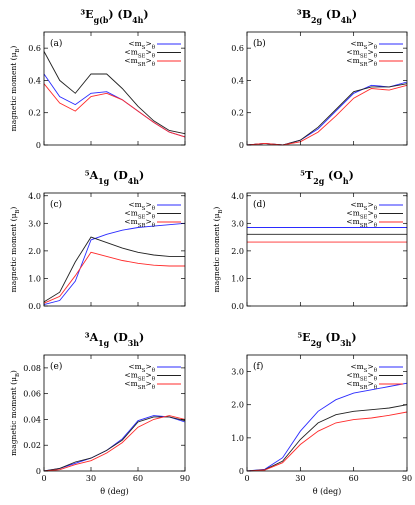  What do you see at coordinates (259, 204) in the screenshot?
I see `panel-label: (d)` at bounding box center [259, 204].